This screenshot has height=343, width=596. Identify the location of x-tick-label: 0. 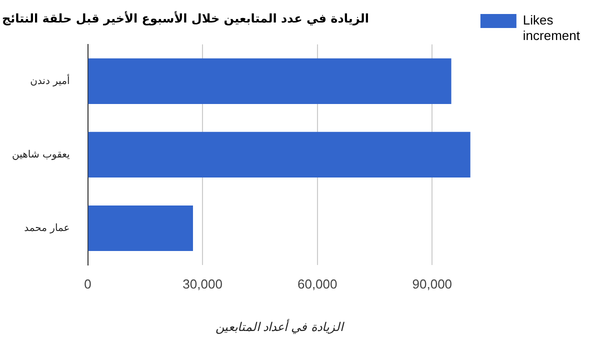
(88, 284).